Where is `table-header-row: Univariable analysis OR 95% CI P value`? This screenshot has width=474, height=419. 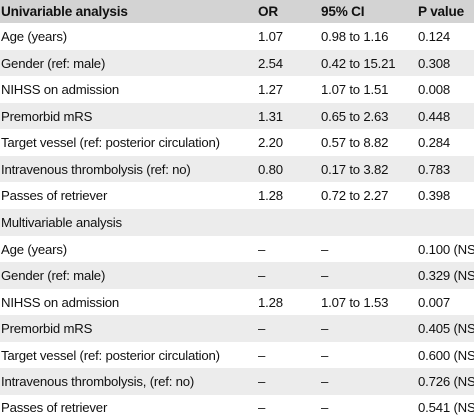 table-header-row: Univariable analysis OR 95% CI P value is located at coordinates (237, 11).